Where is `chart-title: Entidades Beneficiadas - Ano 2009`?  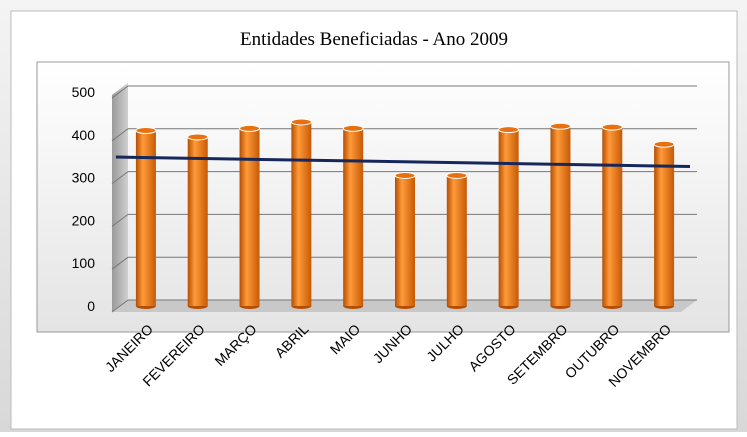
chart-title: Entidades Beneficiadas - Ano 2009 is located at coordinates (374, 39).